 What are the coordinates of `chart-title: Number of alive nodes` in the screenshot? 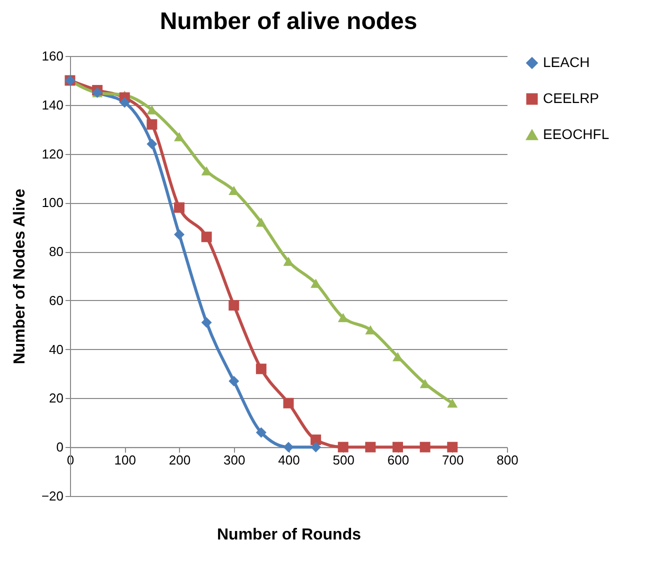 It's located at (289, 21).